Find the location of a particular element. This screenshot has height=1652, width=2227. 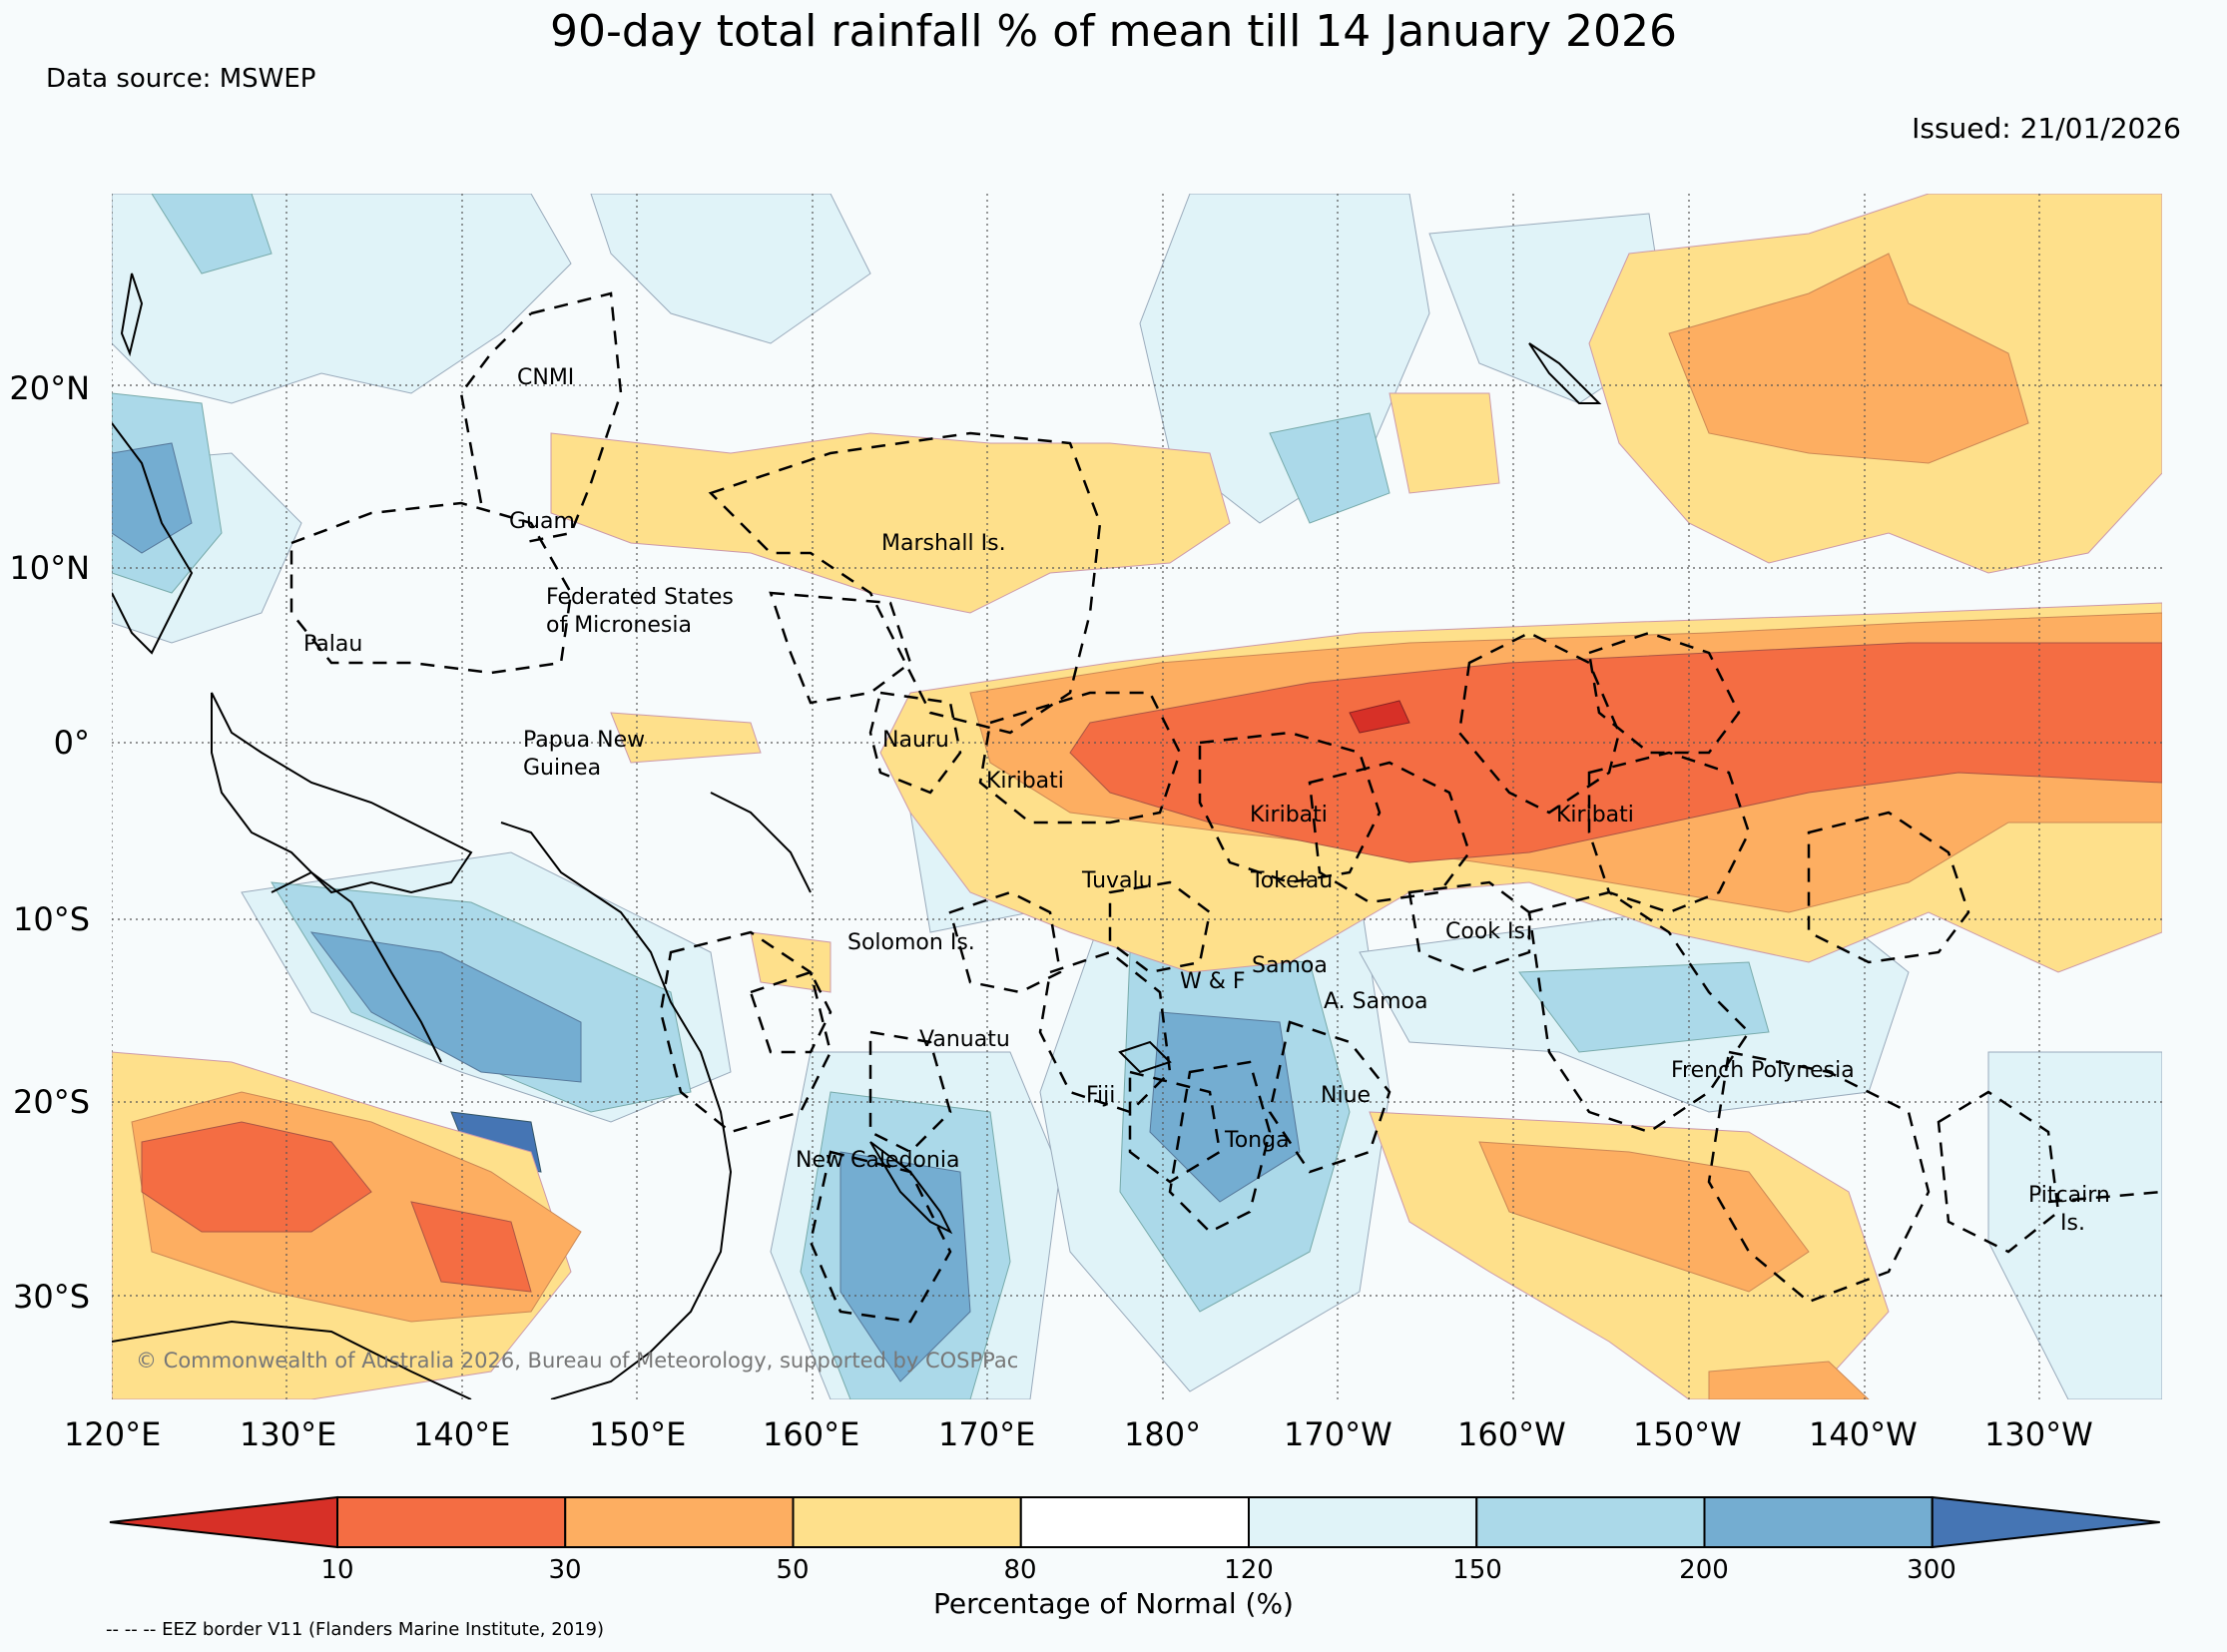

lon-label-160w: 160°W is located at coordinates (1511, 1434).